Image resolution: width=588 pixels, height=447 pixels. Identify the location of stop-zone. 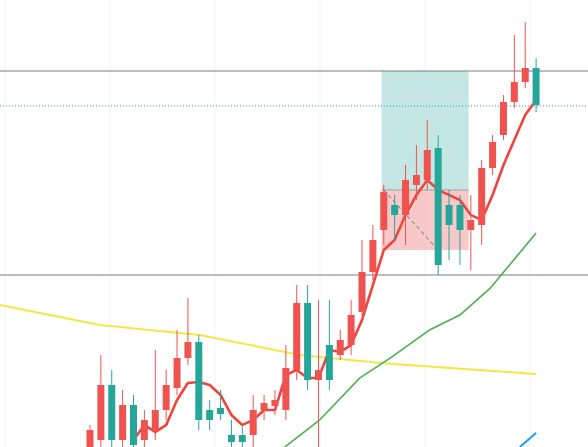
(425, 220).